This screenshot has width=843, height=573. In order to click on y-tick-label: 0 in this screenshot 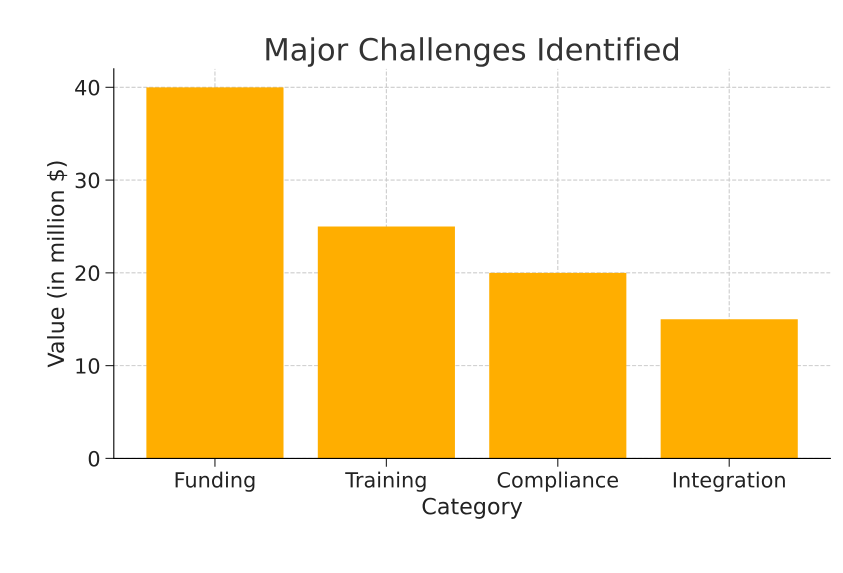, I will do `click(94, 458)`.